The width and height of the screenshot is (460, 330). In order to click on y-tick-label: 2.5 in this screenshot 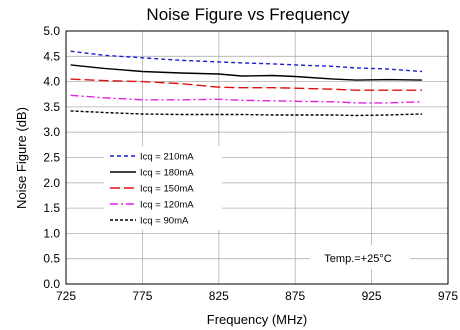, I will do `click(51, 158)`.